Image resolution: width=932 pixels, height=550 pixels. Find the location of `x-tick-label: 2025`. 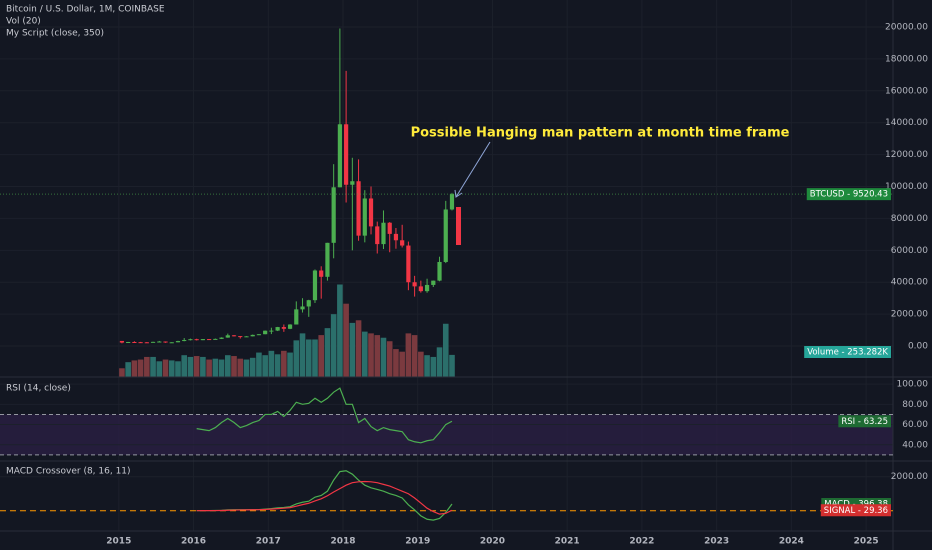

x-tick-label: 2025 is located at coordinates (866, 542).